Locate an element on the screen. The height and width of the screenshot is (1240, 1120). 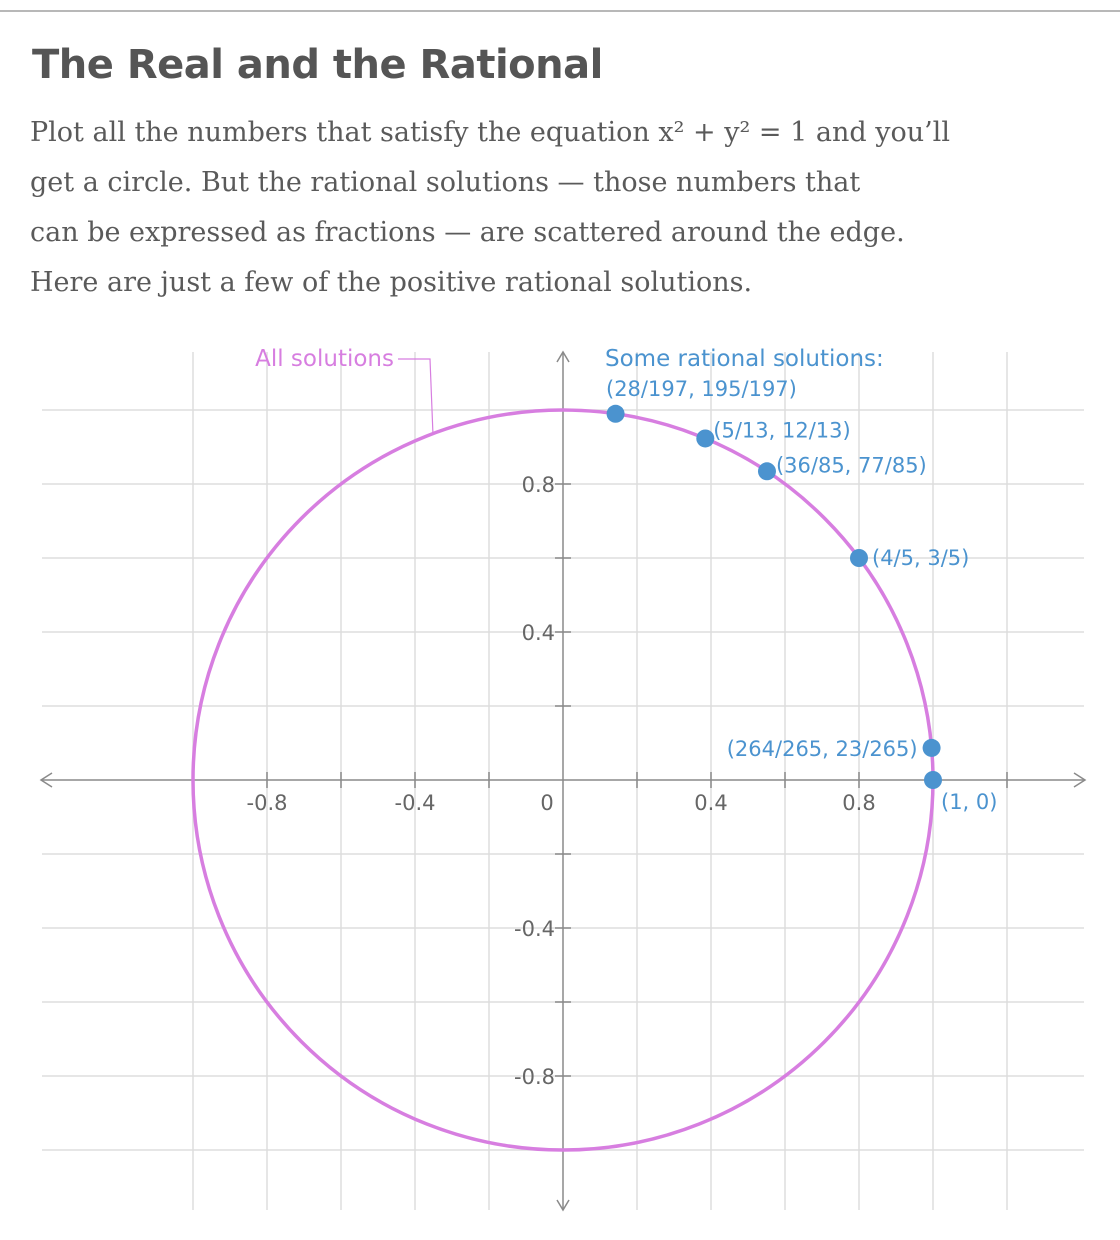
legend: All solutions Some rational solutions: is located at coordinates (569, 359).